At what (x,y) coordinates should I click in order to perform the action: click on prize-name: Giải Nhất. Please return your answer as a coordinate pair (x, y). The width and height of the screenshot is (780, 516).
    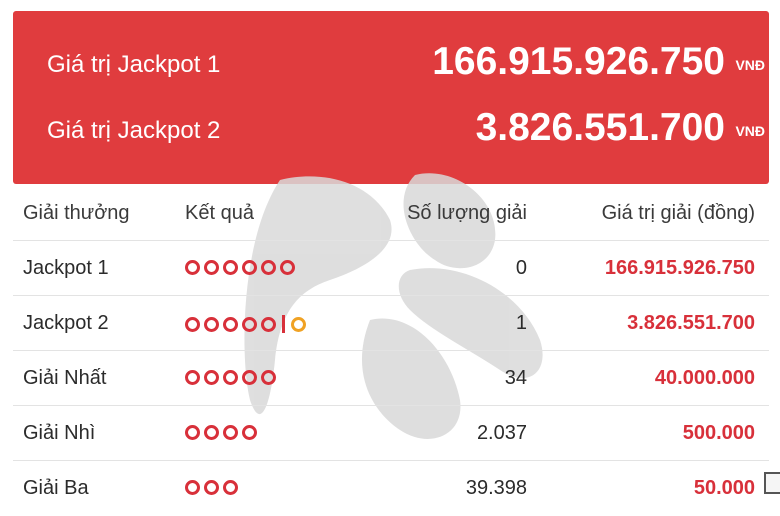
    Looking at the image, I should click on (65, 378).